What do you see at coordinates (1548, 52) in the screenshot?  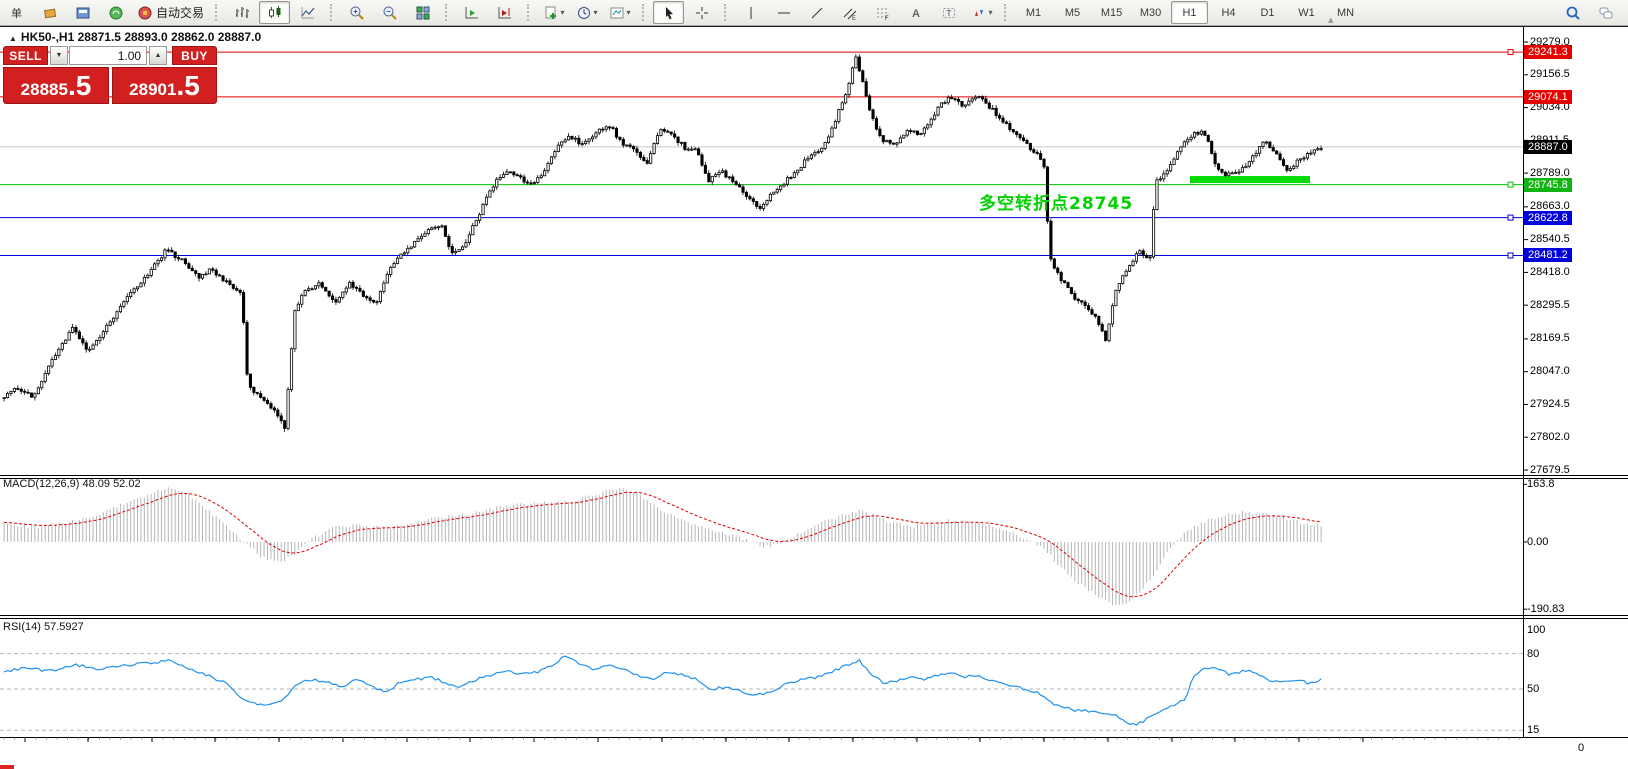 I see `price-badge: 29241.3` at bounding box center [1548, 52].